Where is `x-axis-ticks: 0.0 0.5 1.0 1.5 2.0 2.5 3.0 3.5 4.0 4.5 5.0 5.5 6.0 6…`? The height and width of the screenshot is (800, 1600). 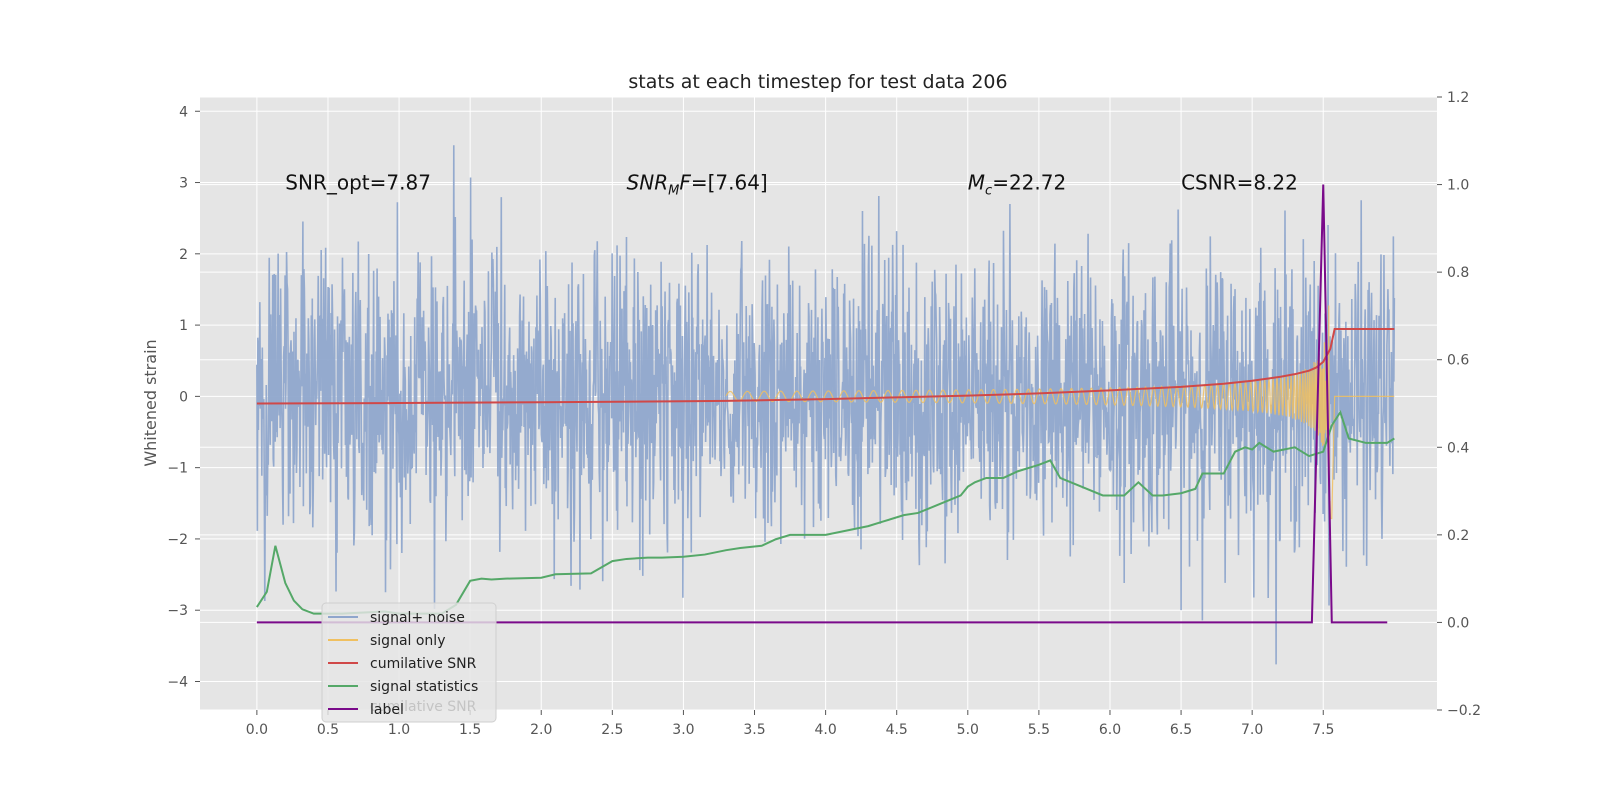 x-axis-ticks: 0.0 0.5 1.0 1.5 2.0 2.5 3.0 3.5 4.0 4.5 5.0 5.5 6.0 6… is located at coordinates (790, 724).